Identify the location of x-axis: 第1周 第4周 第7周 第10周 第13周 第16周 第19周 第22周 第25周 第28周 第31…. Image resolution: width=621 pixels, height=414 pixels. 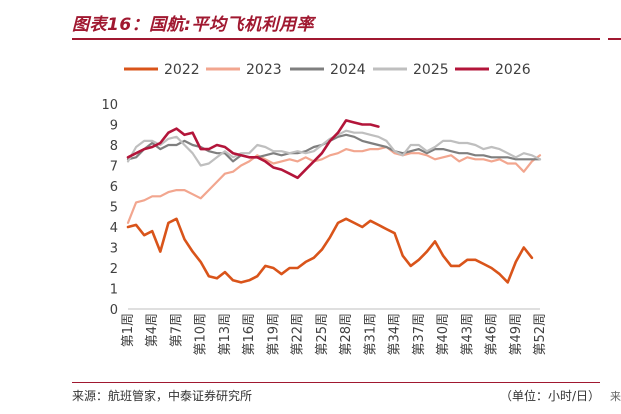
(334, 332).